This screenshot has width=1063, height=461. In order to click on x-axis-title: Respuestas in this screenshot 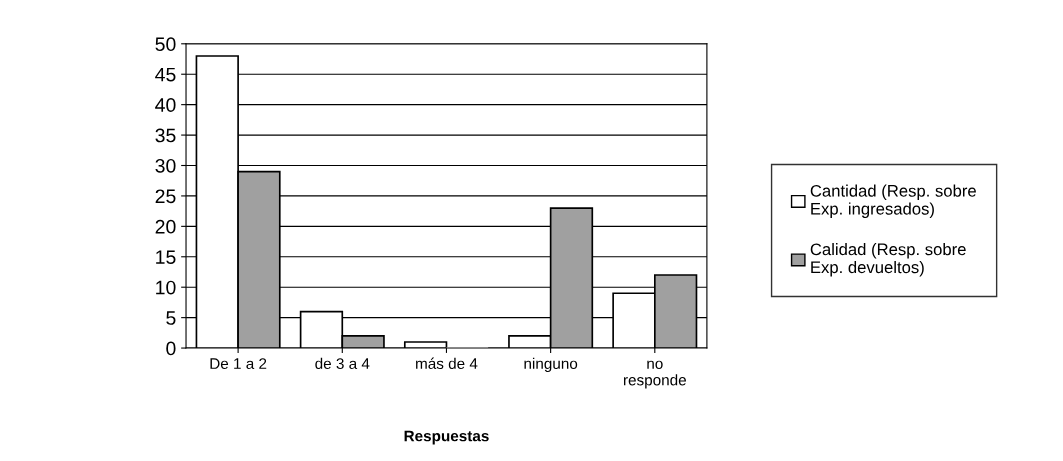, I will do `click(446, 437)`.